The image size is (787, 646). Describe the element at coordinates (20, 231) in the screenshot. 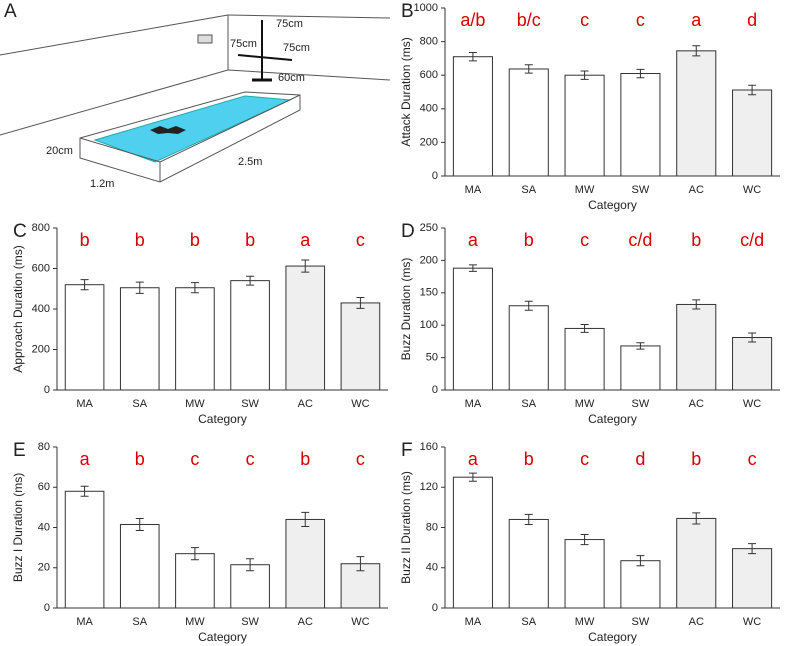

I see `panel-label: C` at that location.